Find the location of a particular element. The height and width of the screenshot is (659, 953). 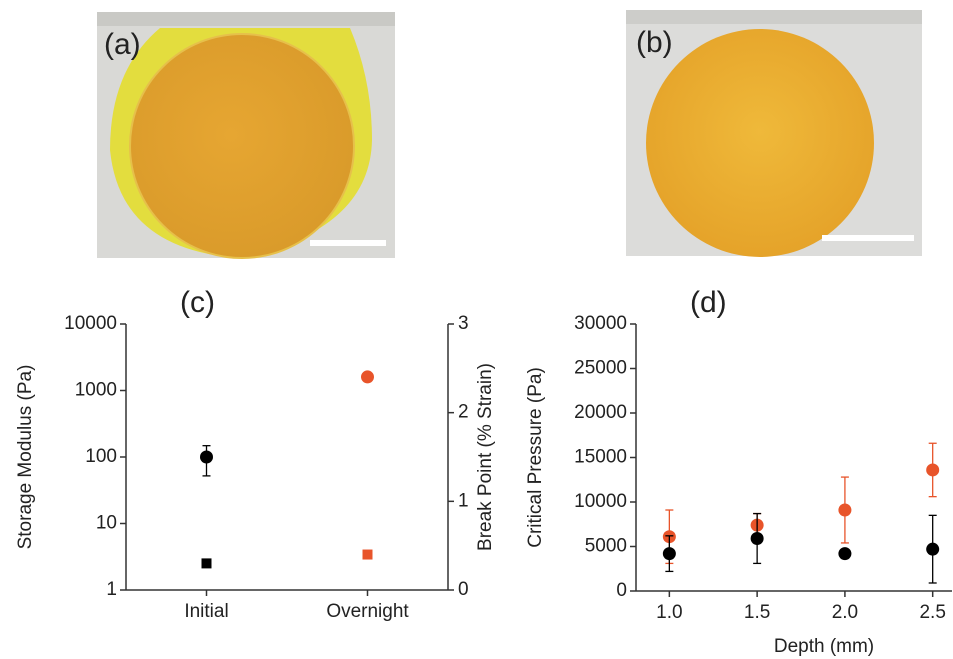

y-tick-label: 25000 is located at coordinates (600, 368).